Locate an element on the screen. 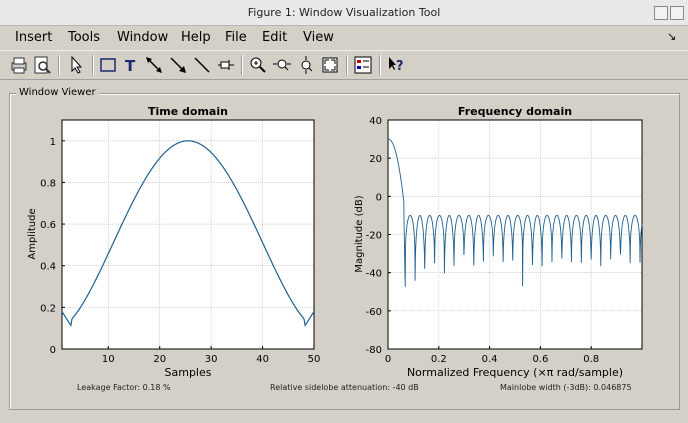  svg-text: T is located at coordinates (130, 66).